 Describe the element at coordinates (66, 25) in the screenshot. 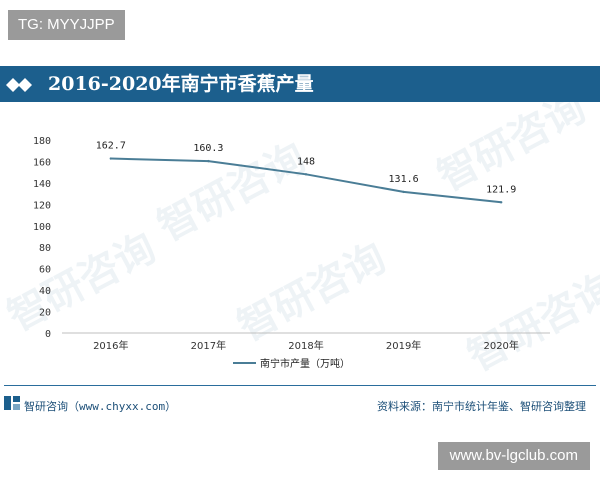

I see `telegram-badge: TG: MYYJJPP` at that location.